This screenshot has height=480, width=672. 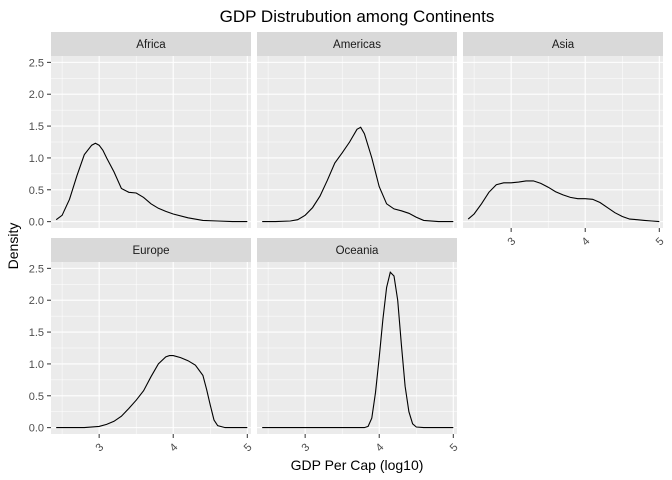 What do you see at coordinates (358, 174) in the screenshot?
I see `density-curve-americas` at bounding box center [358, 174].